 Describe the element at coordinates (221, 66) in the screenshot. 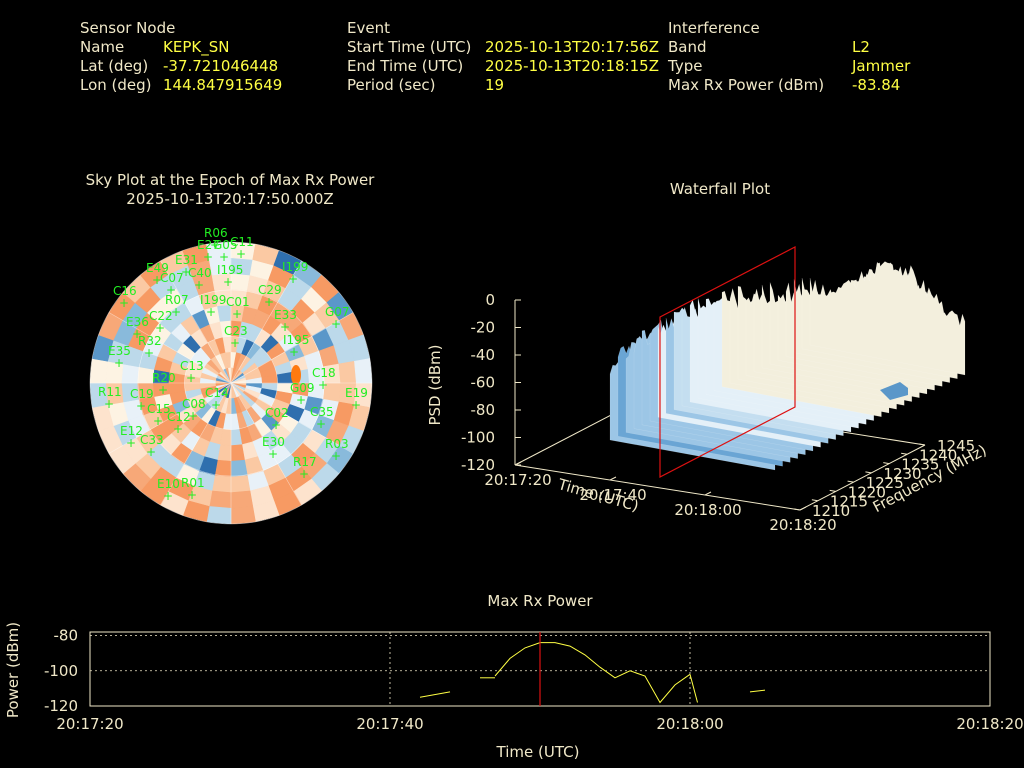

I see `sensor-lat-value: -37.721046448` at that location.